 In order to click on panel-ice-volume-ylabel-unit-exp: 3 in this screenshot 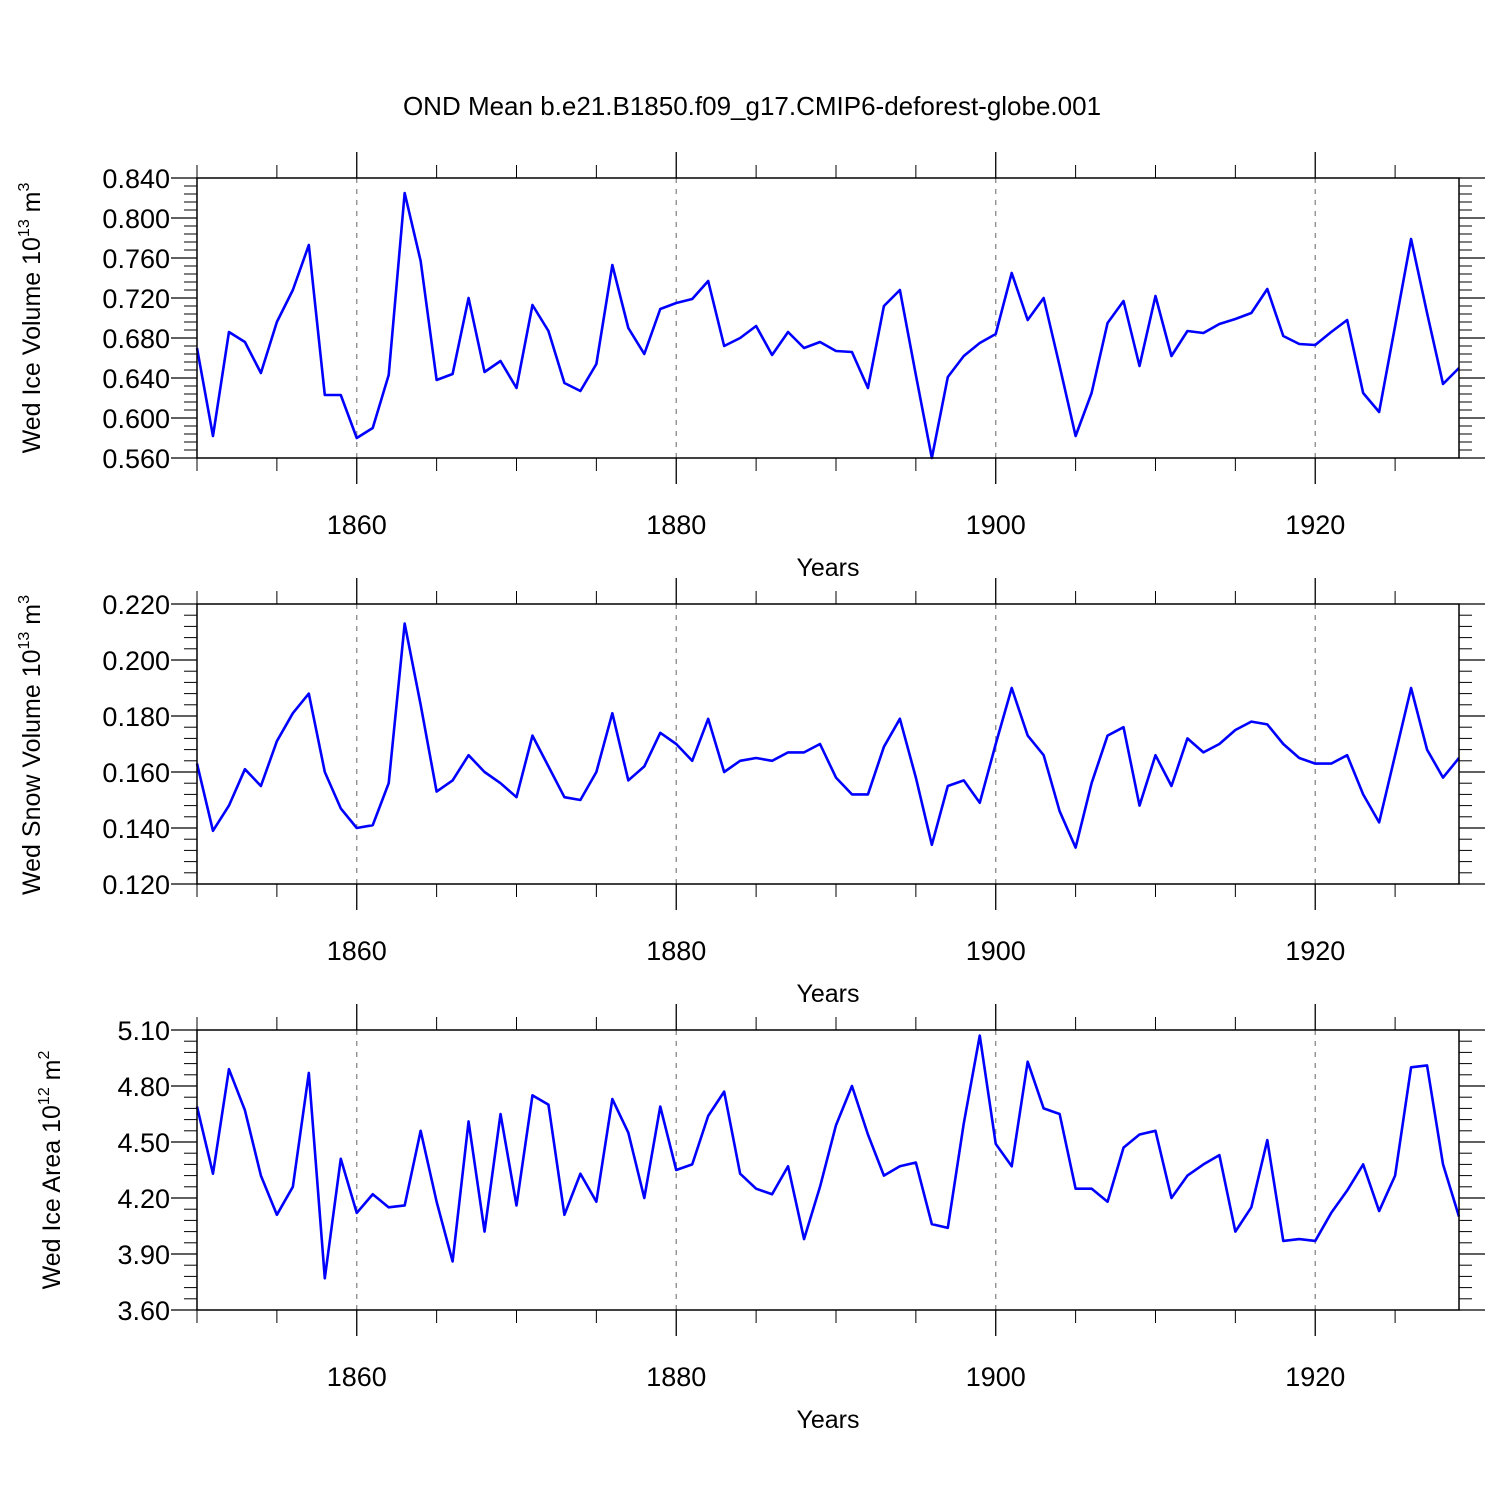, I will do `click(24, 186)`.